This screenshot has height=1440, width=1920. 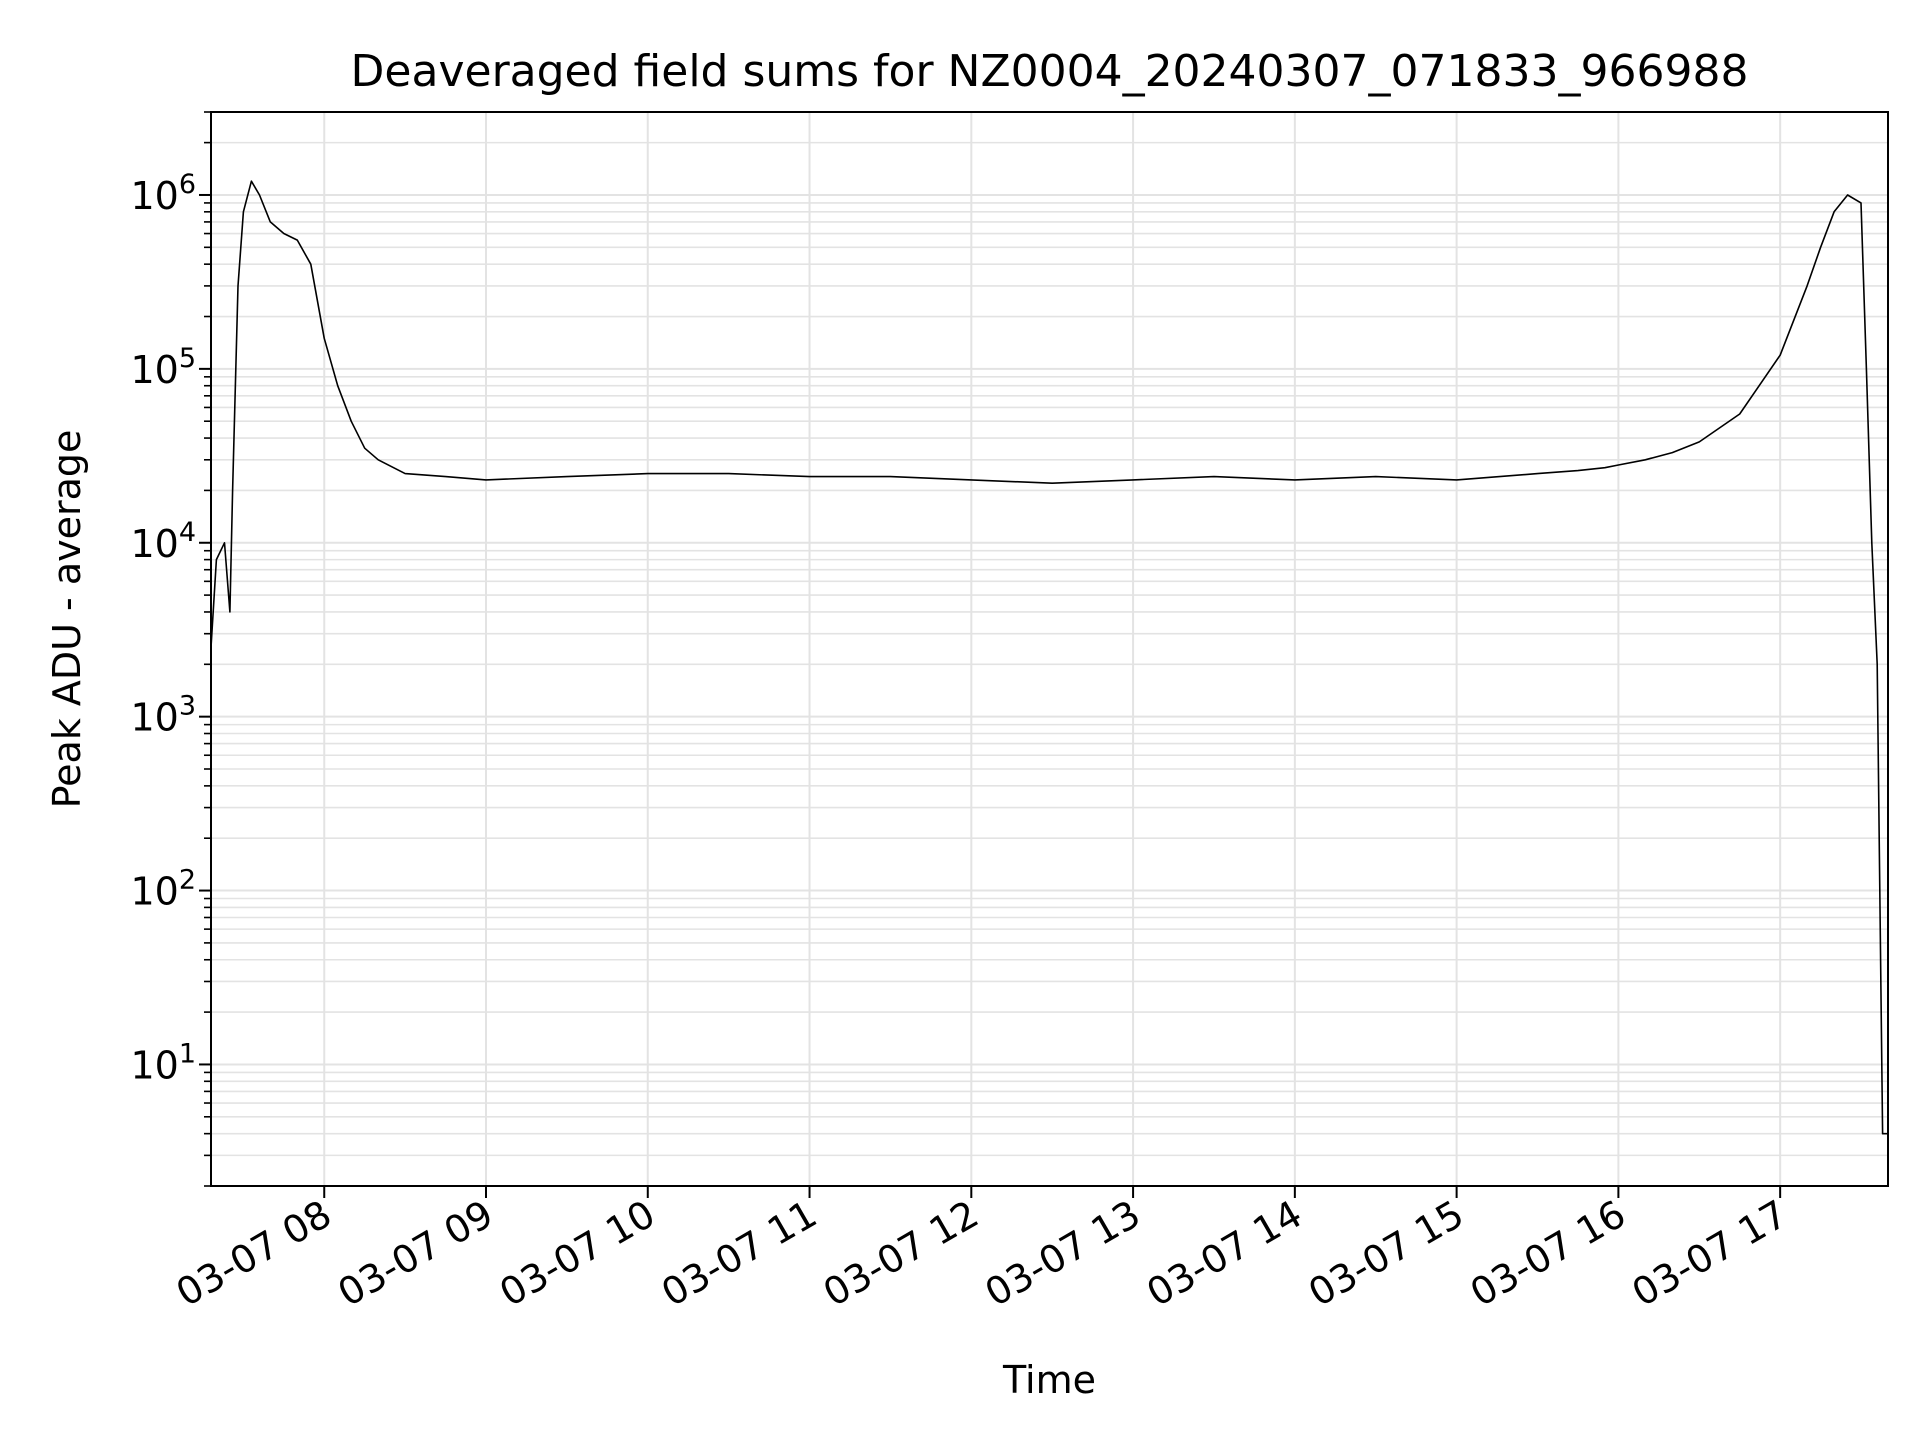 I want to click on y-tick-label-exponent: 3, so click(x=187, y=706).